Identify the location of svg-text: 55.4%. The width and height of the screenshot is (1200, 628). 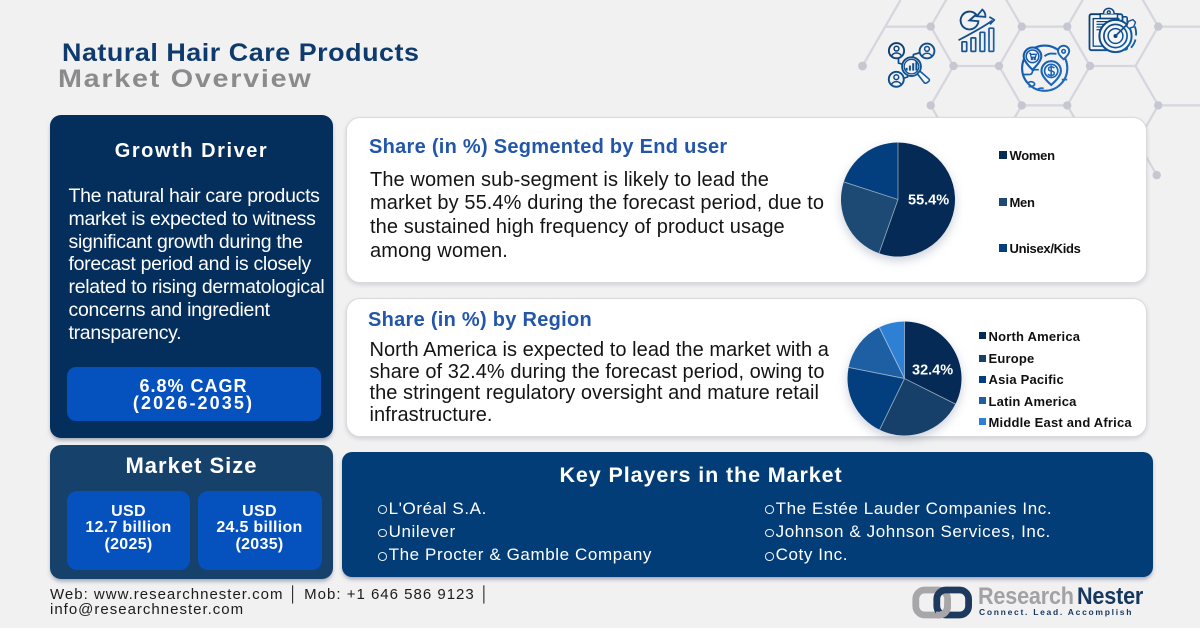
(928, 201).